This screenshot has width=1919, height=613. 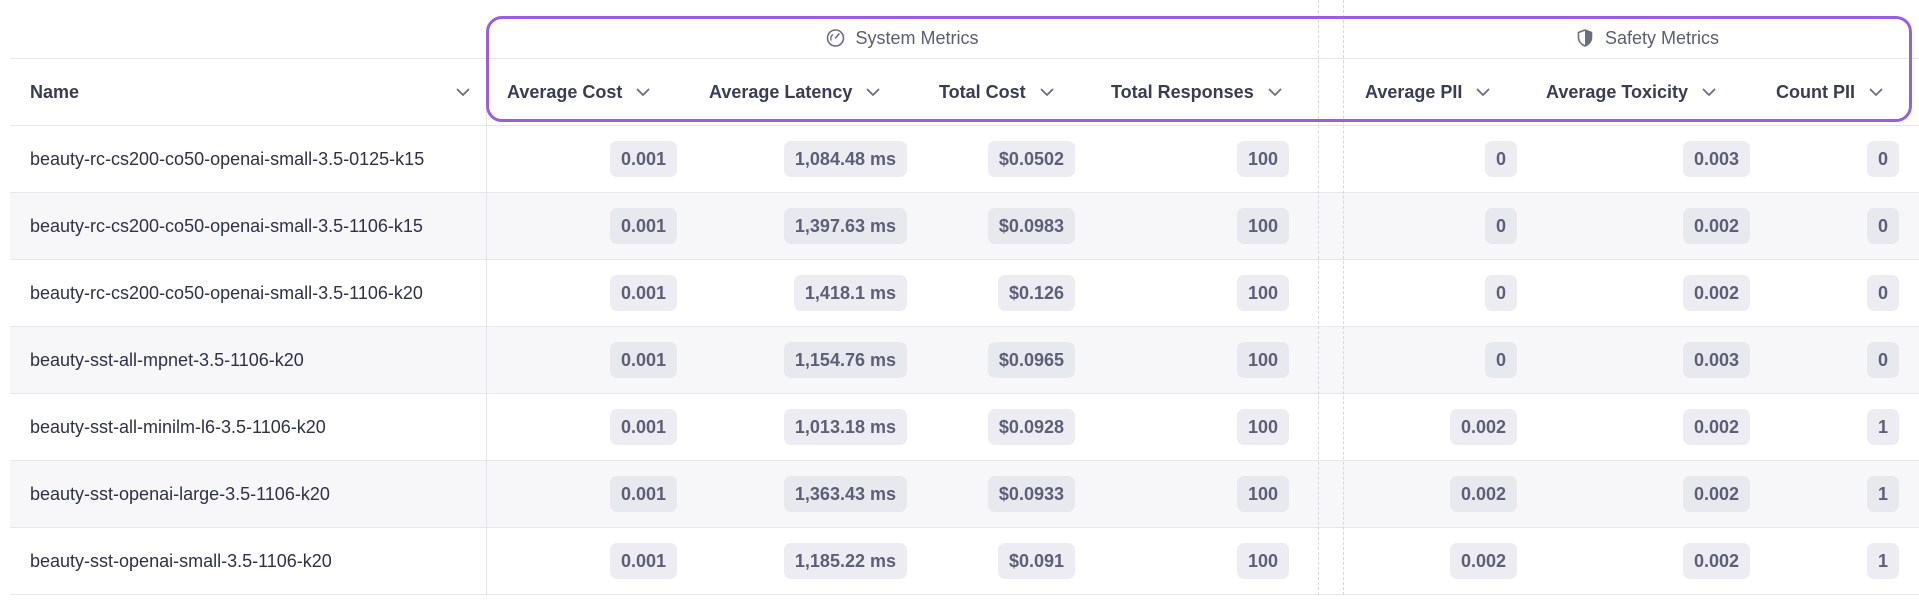 I want to click on avg-latency-cell: 1,418.1 ms, so click(x=850, y=293).